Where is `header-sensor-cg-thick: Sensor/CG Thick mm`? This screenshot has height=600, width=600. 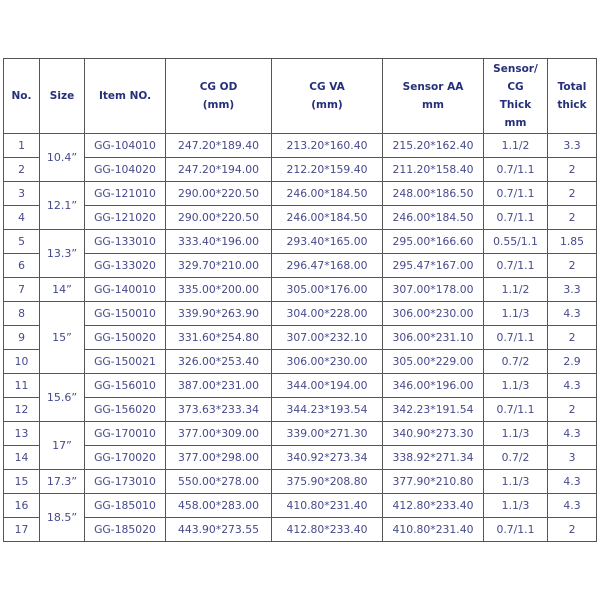 header-sensor-cg-thick: Sensor/CG Thick mm is located at coordinates (515, 96).